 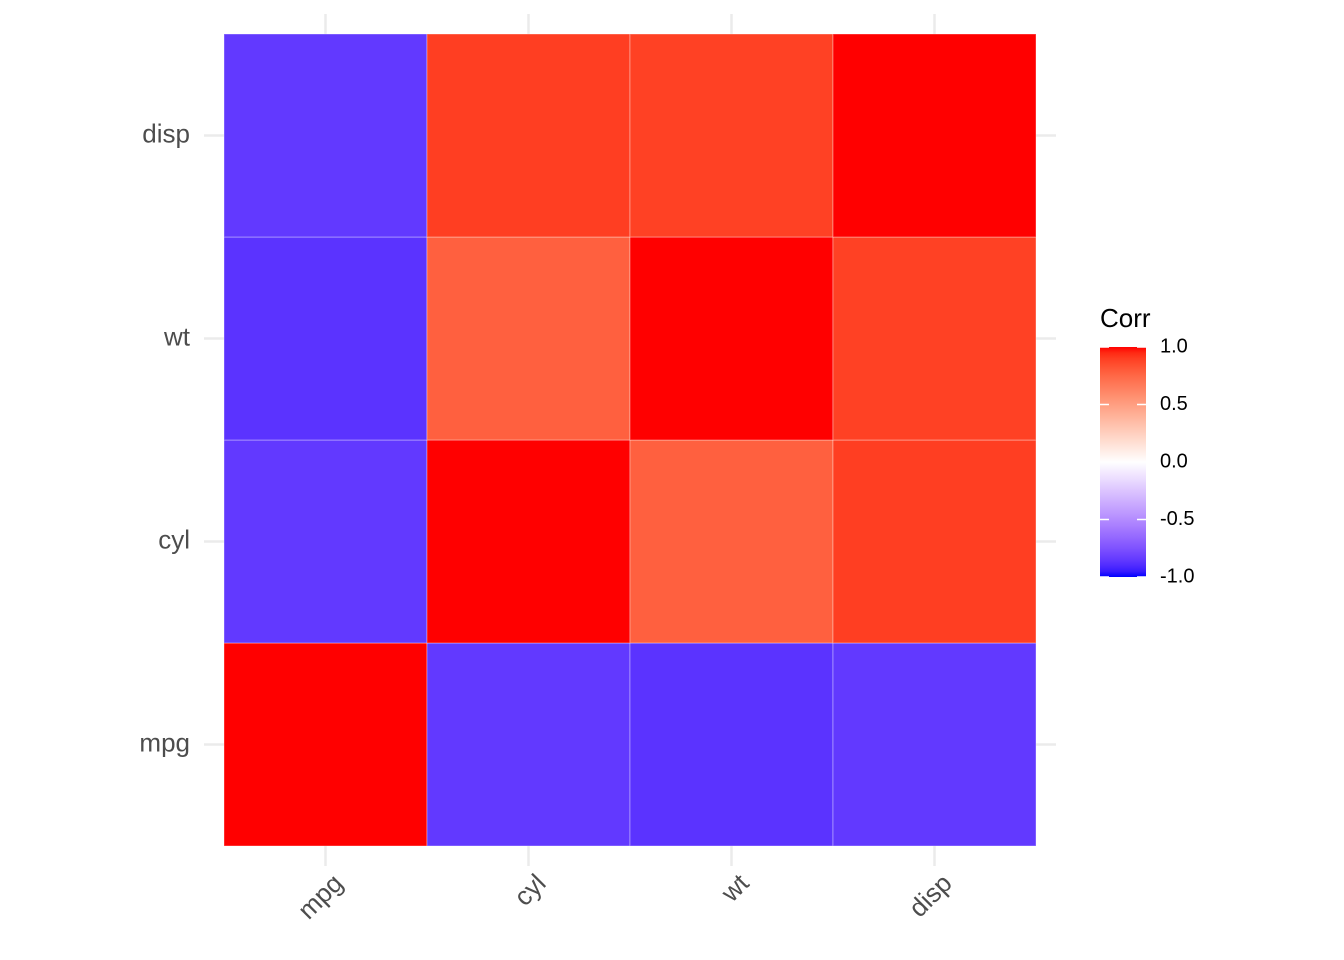 I want to click on colorbar-label: -1.0, so click(x=1177, y=576).